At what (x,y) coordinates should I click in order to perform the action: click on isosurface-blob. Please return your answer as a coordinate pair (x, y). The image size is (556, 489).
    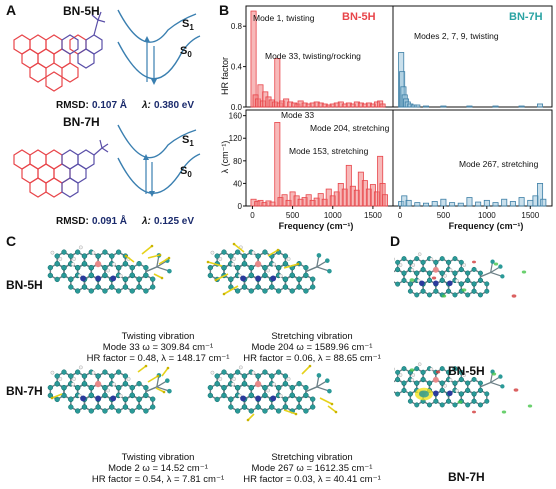
    Looking at the image, I should click on (434, 278).